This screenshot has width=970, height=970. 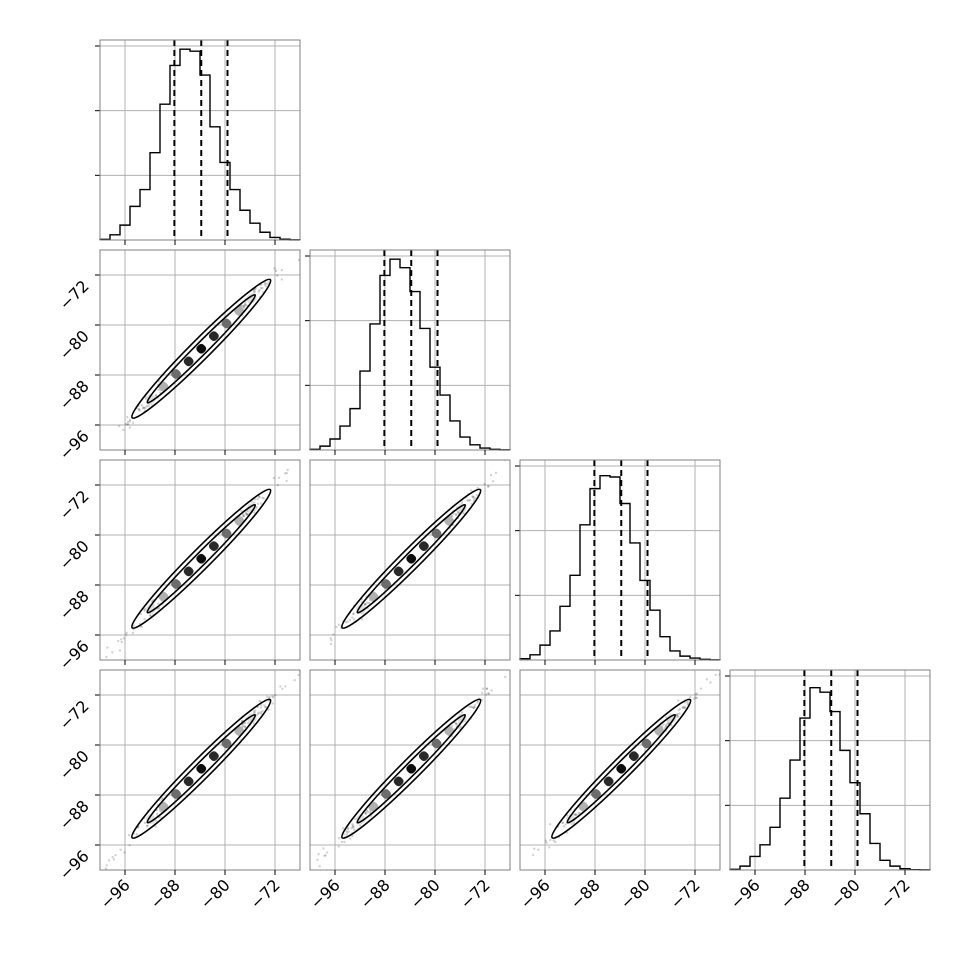 What do you see at coordinates (74, 554) in the screenshot?
I see `y-tick-label: −80` at bounding box center [74, 554].